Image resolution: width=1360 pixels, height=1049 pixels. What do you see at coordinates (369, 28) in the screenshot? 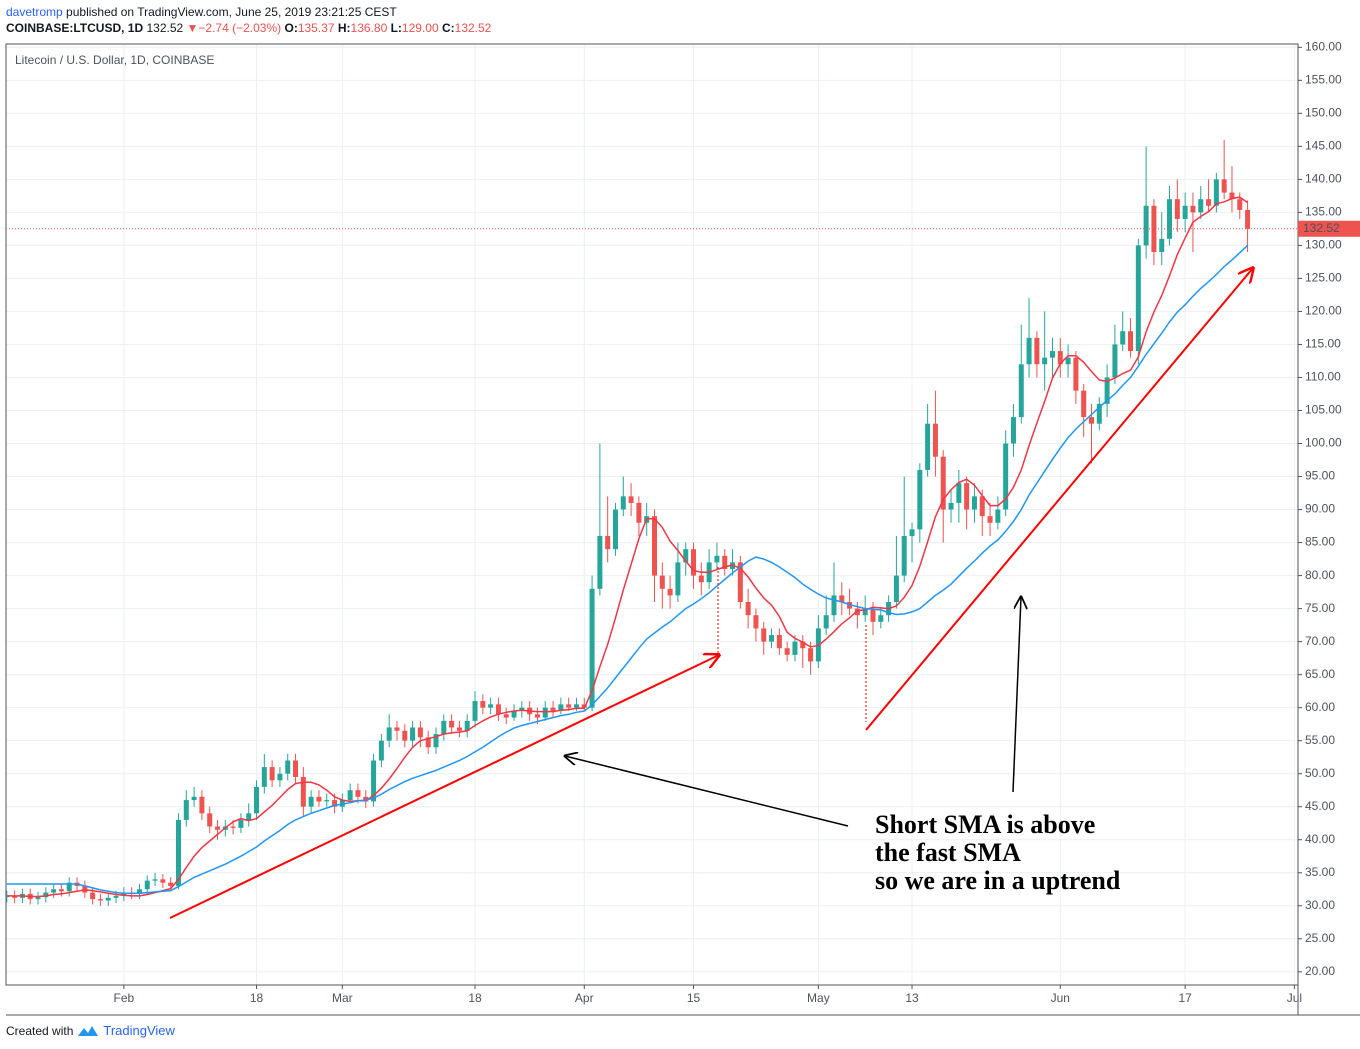
I see `h: 136.80` at bounding box center [369, 28].